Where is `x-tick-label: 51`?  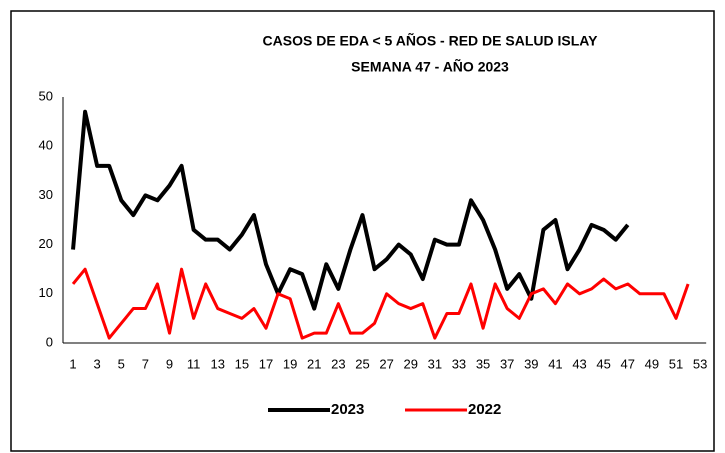
x-tick-label: 51 is located at coordinates (676, 363).